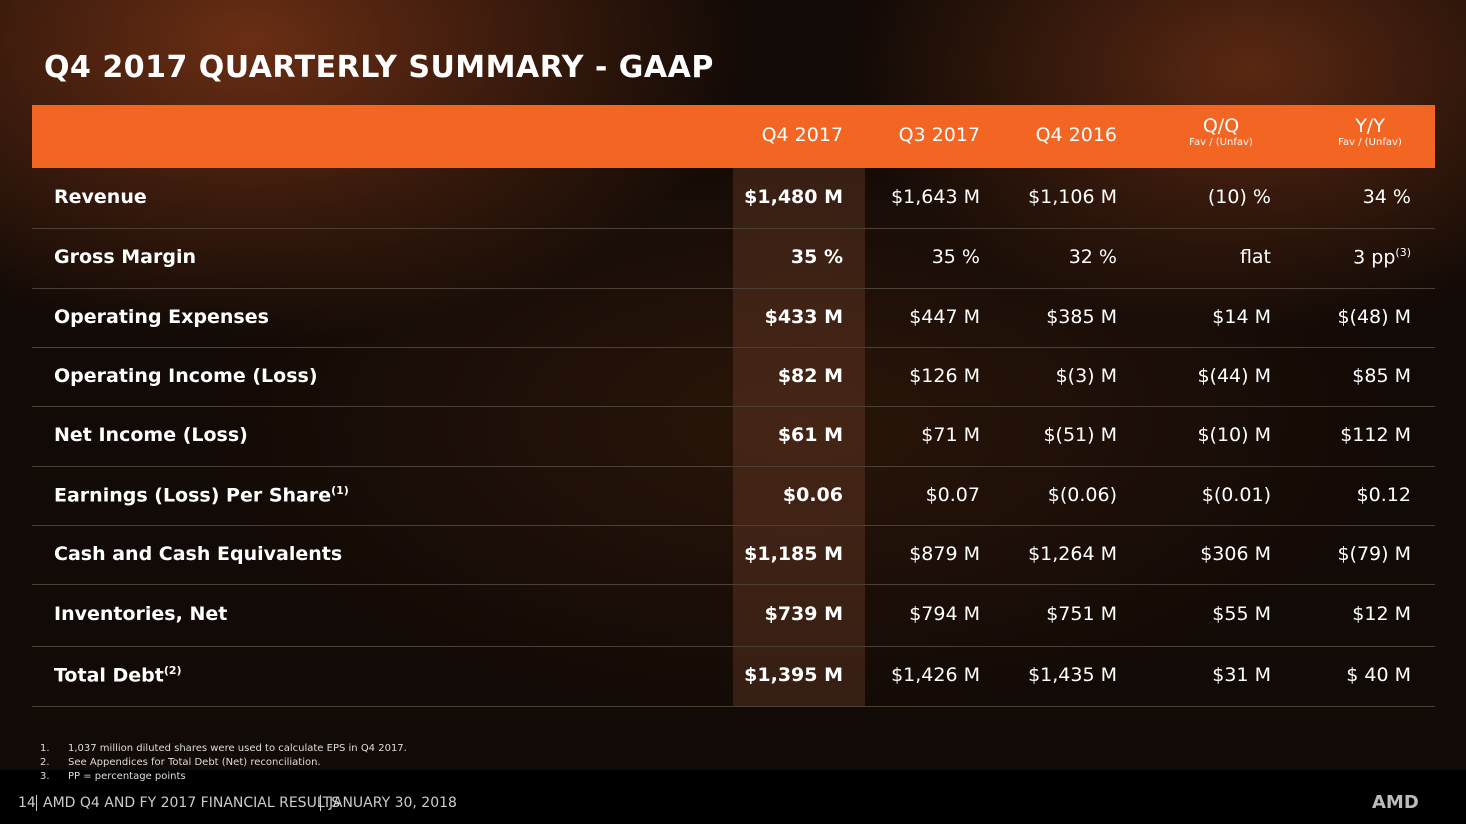 This screenshot has height=824, width=1466. I want to click on row-label-text: Cash and Cash Equivalents, so click(198, 553).